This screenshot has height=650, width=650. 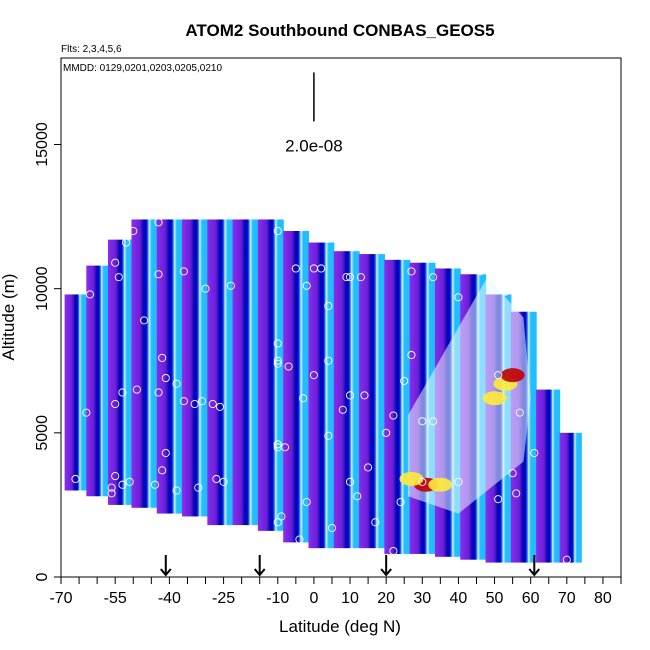 I want to click on x-tick-label: -70, so click(x=60, y=598).